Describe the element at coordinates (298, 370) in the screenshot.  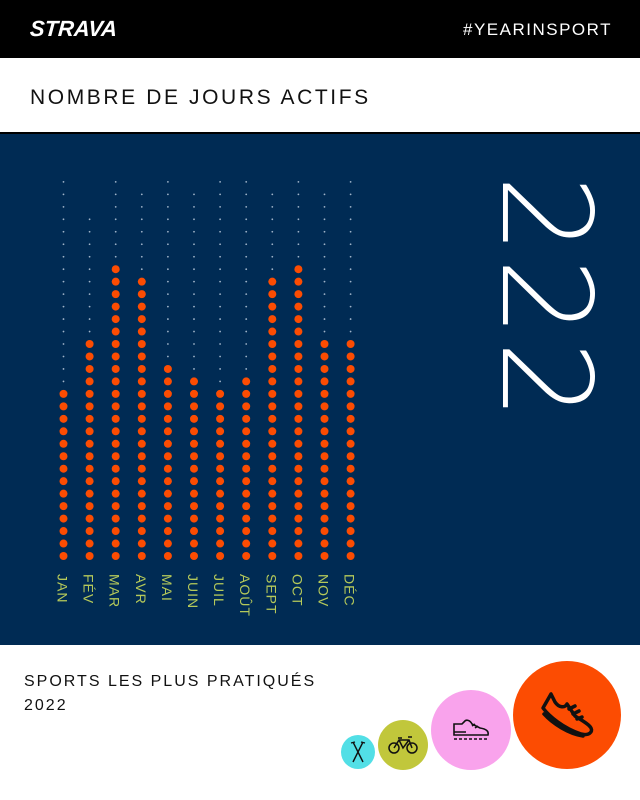
I see `month-column-oct` at that location.